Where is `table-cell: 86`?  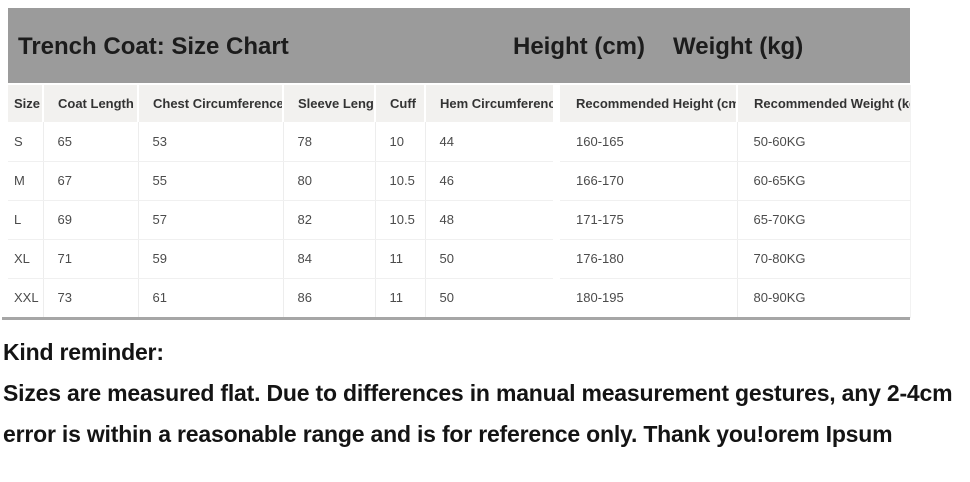
table-cell: 86 is located at coordinates (329, 298).